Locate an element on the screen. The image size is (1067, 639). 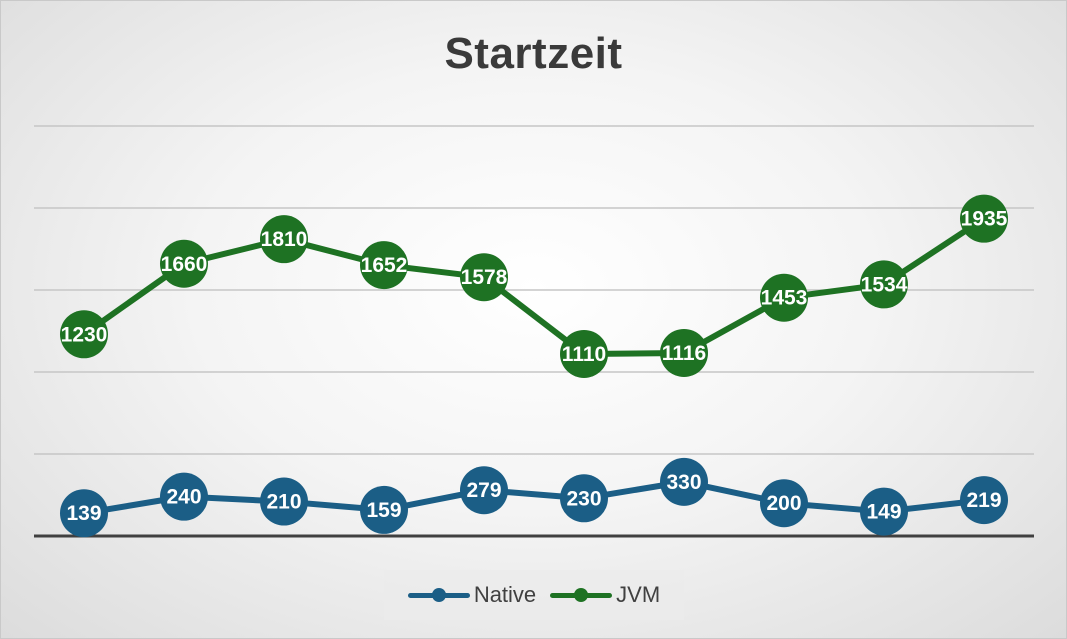
chart-title: Startzeit is located at coordinates (533, 53).